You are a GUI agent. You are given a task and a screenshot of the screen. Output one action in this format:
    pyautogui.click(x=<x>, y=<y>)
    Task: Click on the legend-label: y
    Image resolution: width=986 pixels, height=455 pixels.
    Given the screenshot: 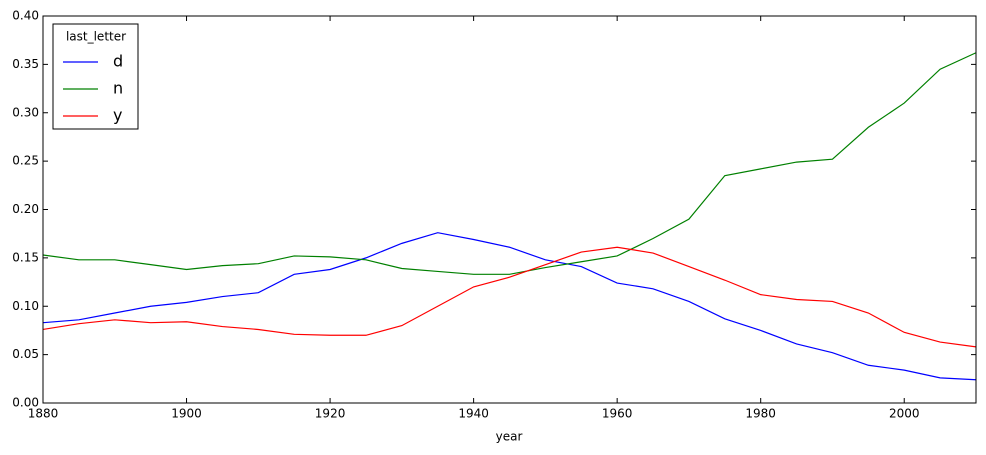 What is the action you would take?
    pyautogui.click(x=117, y=115)
    